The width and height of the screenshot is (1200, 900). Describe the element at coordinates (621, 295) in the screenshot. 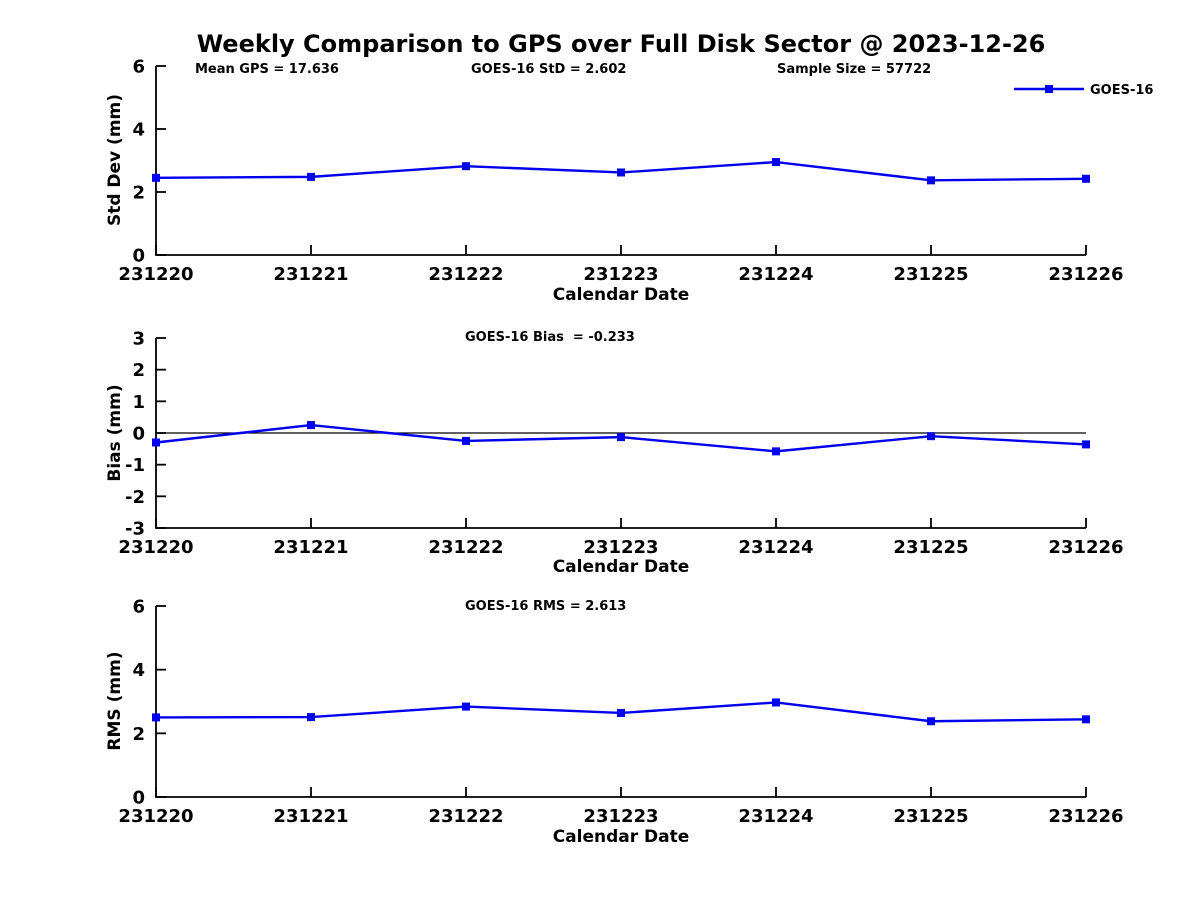

I see `x-axis-label-1: Calendar Date` at that location.